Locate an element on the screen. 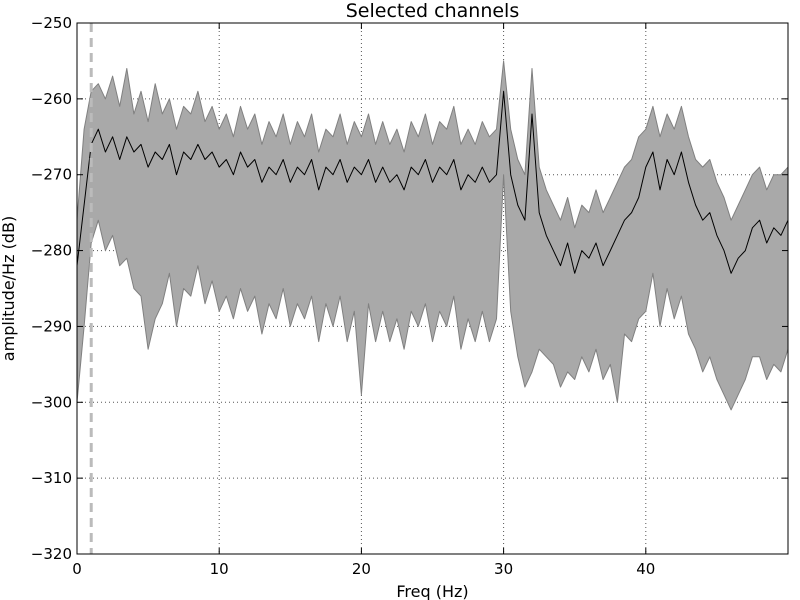 This screenshot has width=800, height=600. y-tick-label: −270 is located at coordinates (51, 175).